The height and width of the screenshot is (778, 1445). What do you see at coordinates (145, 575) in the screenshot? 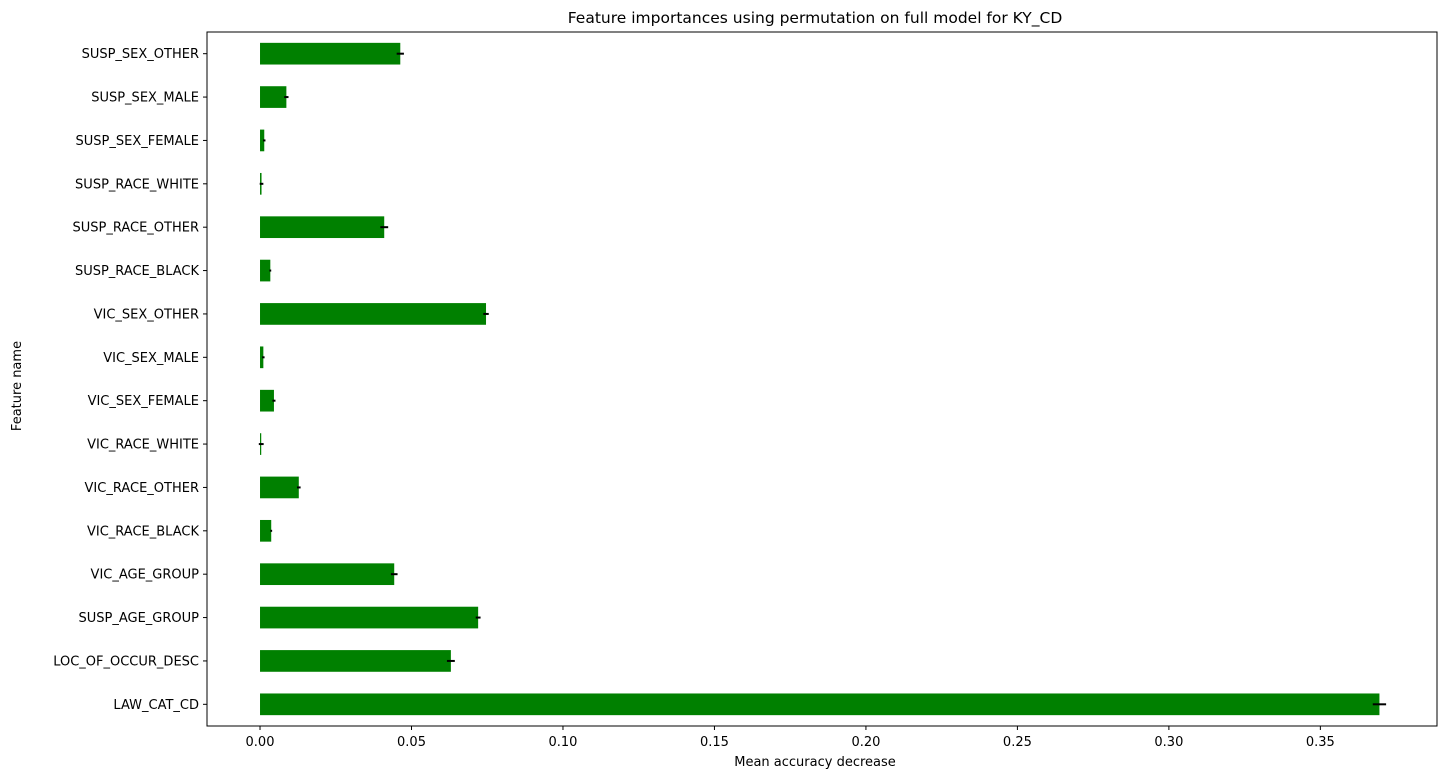
I see `y-tick-label: VIC_AGE_GROUP` at bounding box center [145, 575].